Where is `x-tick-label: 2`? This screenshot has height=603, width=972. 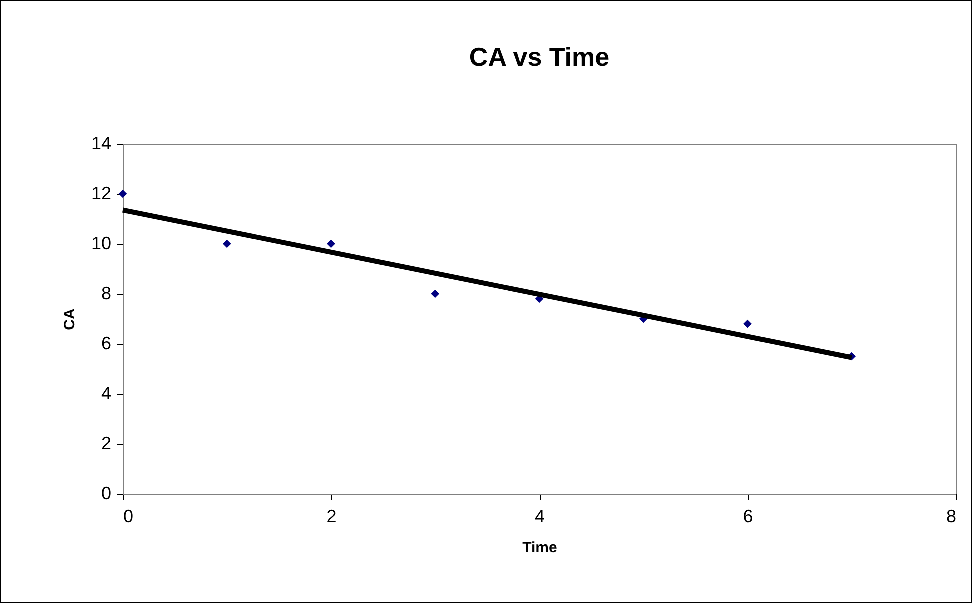 x-tick-label: 2 is located at coordinates (331, 516).